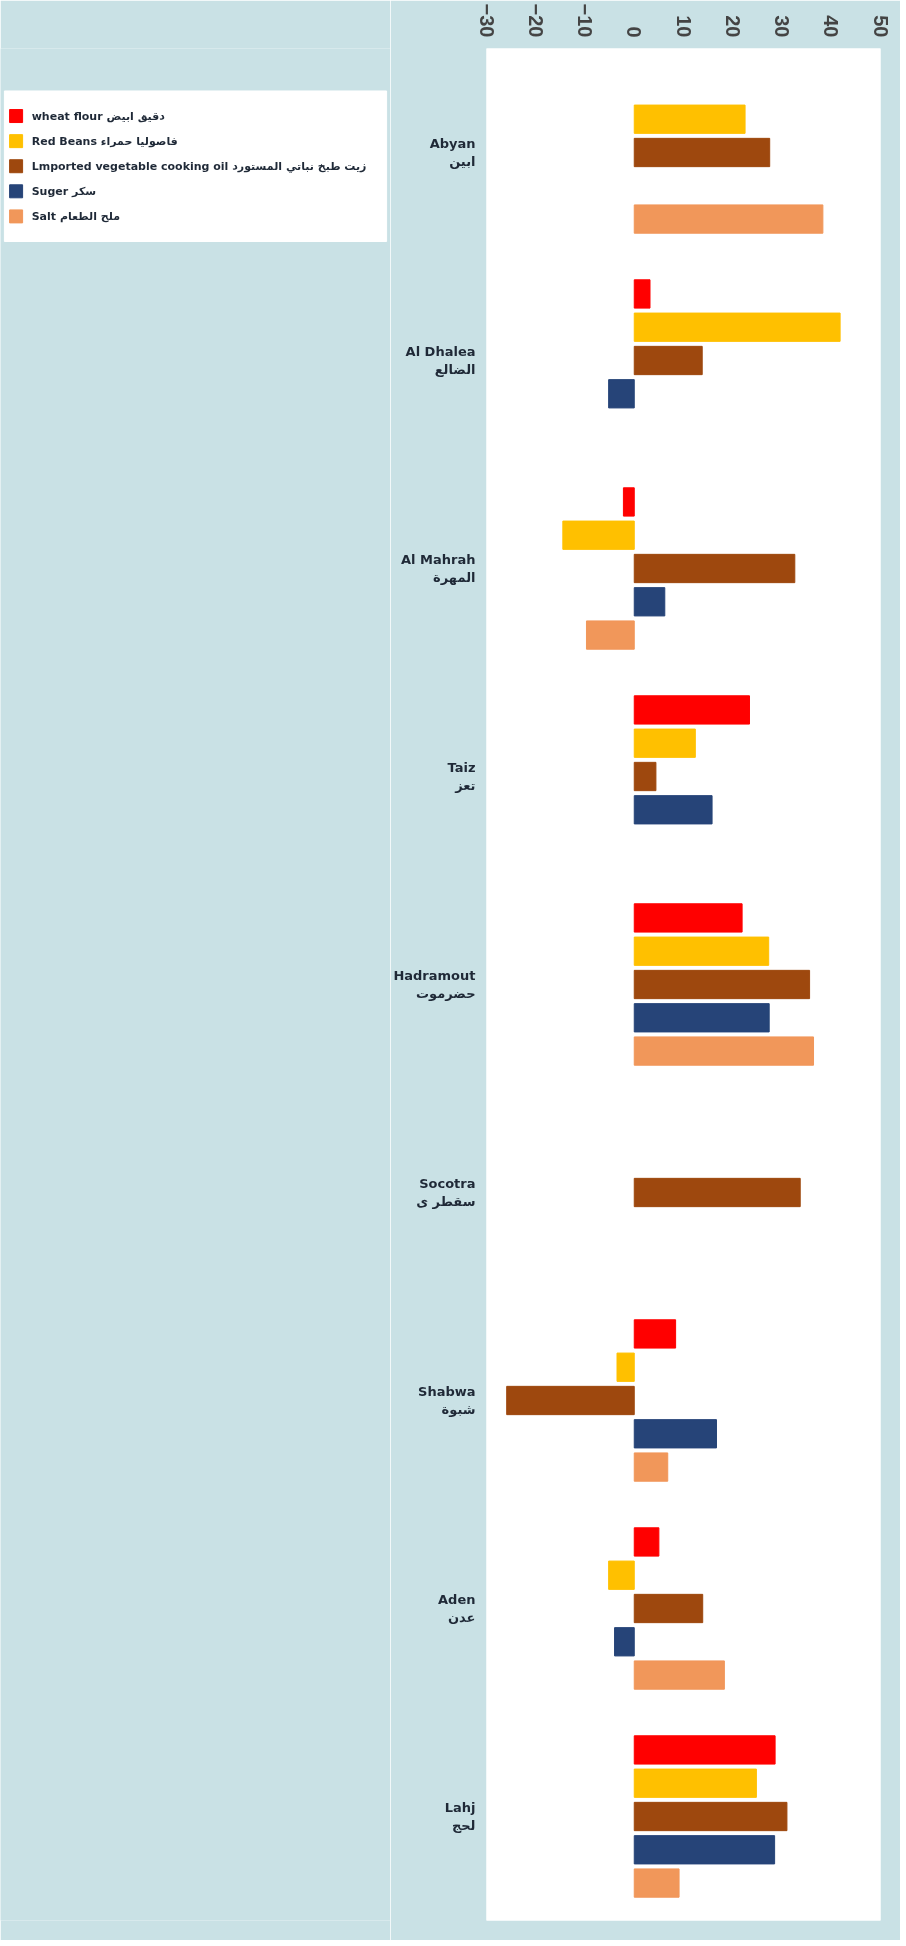 This screenshot has width=906, height=1946. What do you see at coordinates (64, 191) in the screenshot?
I see `legend-label: Suger سكر` at bounding box center [64, 191].